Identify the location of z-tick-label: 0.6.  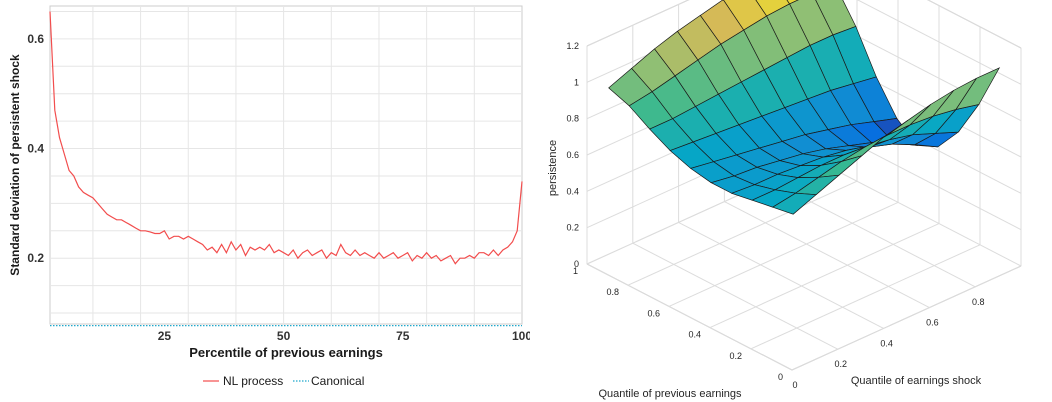
(572, 155).